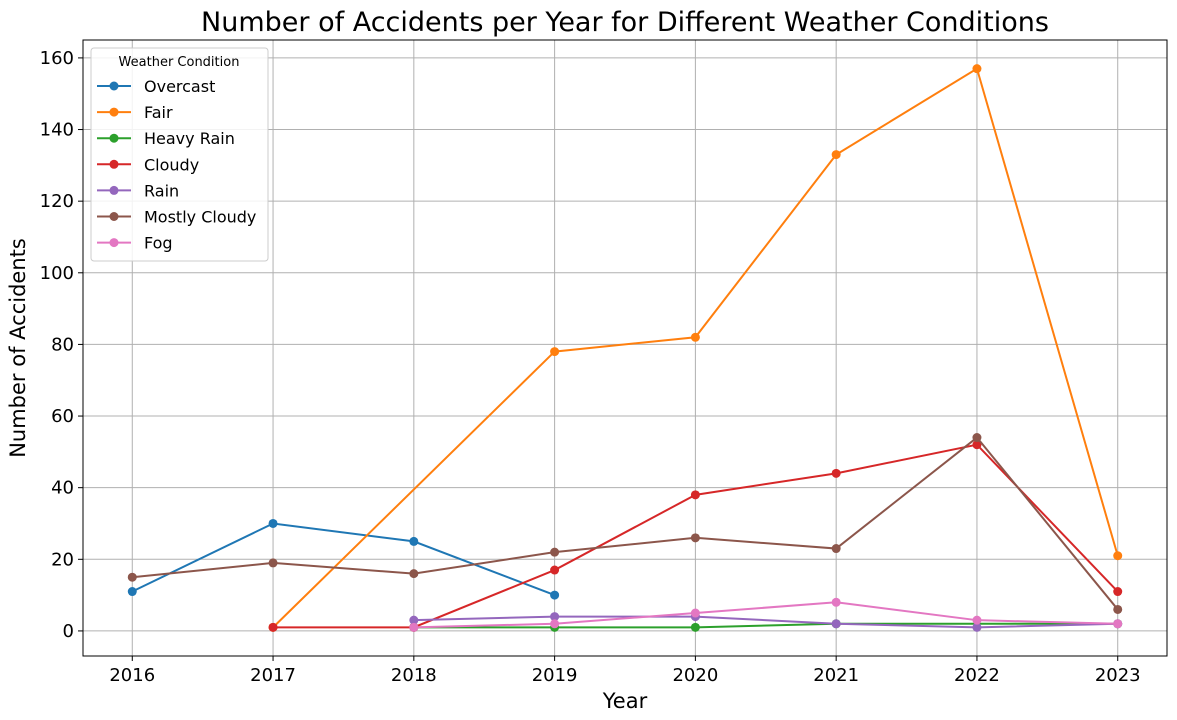  What do you see at coordinates (57, 201) in the screenshot?
I see `y-tick-label: 120` at bounding box center [57, 201].